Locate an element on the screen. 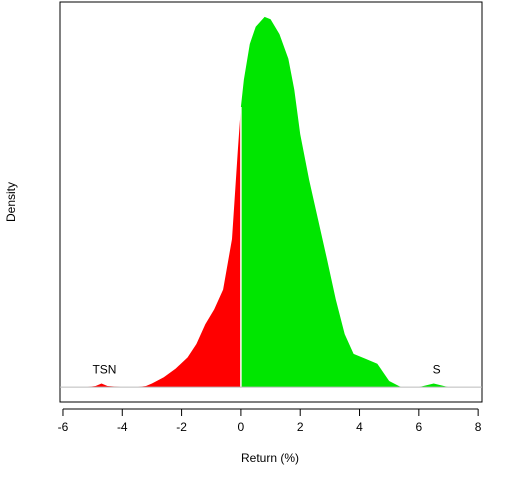 Image resolution: width=512 pixels, height=480 pixels. annotation: S is located at coordinates (437, 369).